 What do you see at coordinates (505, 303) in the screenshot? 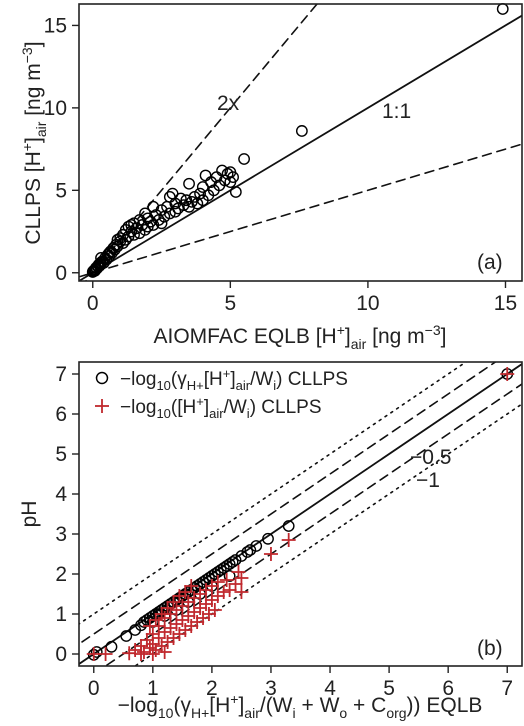
I see `panel-a-xtick-label-3: 15` at bounding box center [505, 303].